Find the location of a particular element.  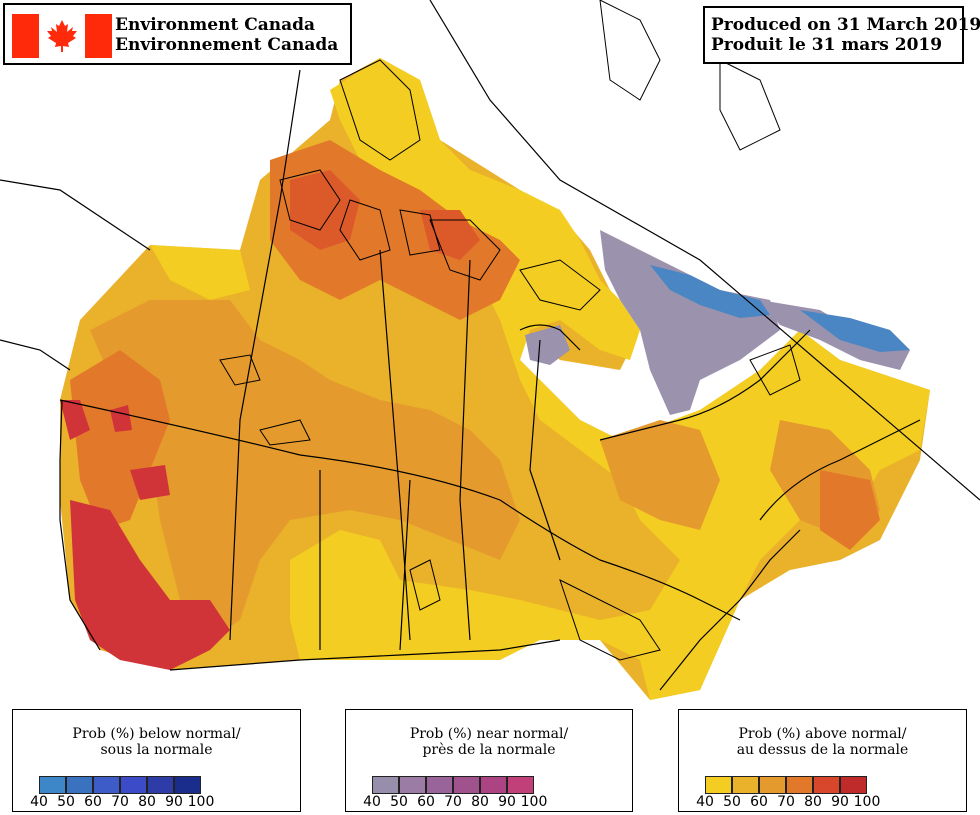

canada-flag is located at coordinates (62, 36).